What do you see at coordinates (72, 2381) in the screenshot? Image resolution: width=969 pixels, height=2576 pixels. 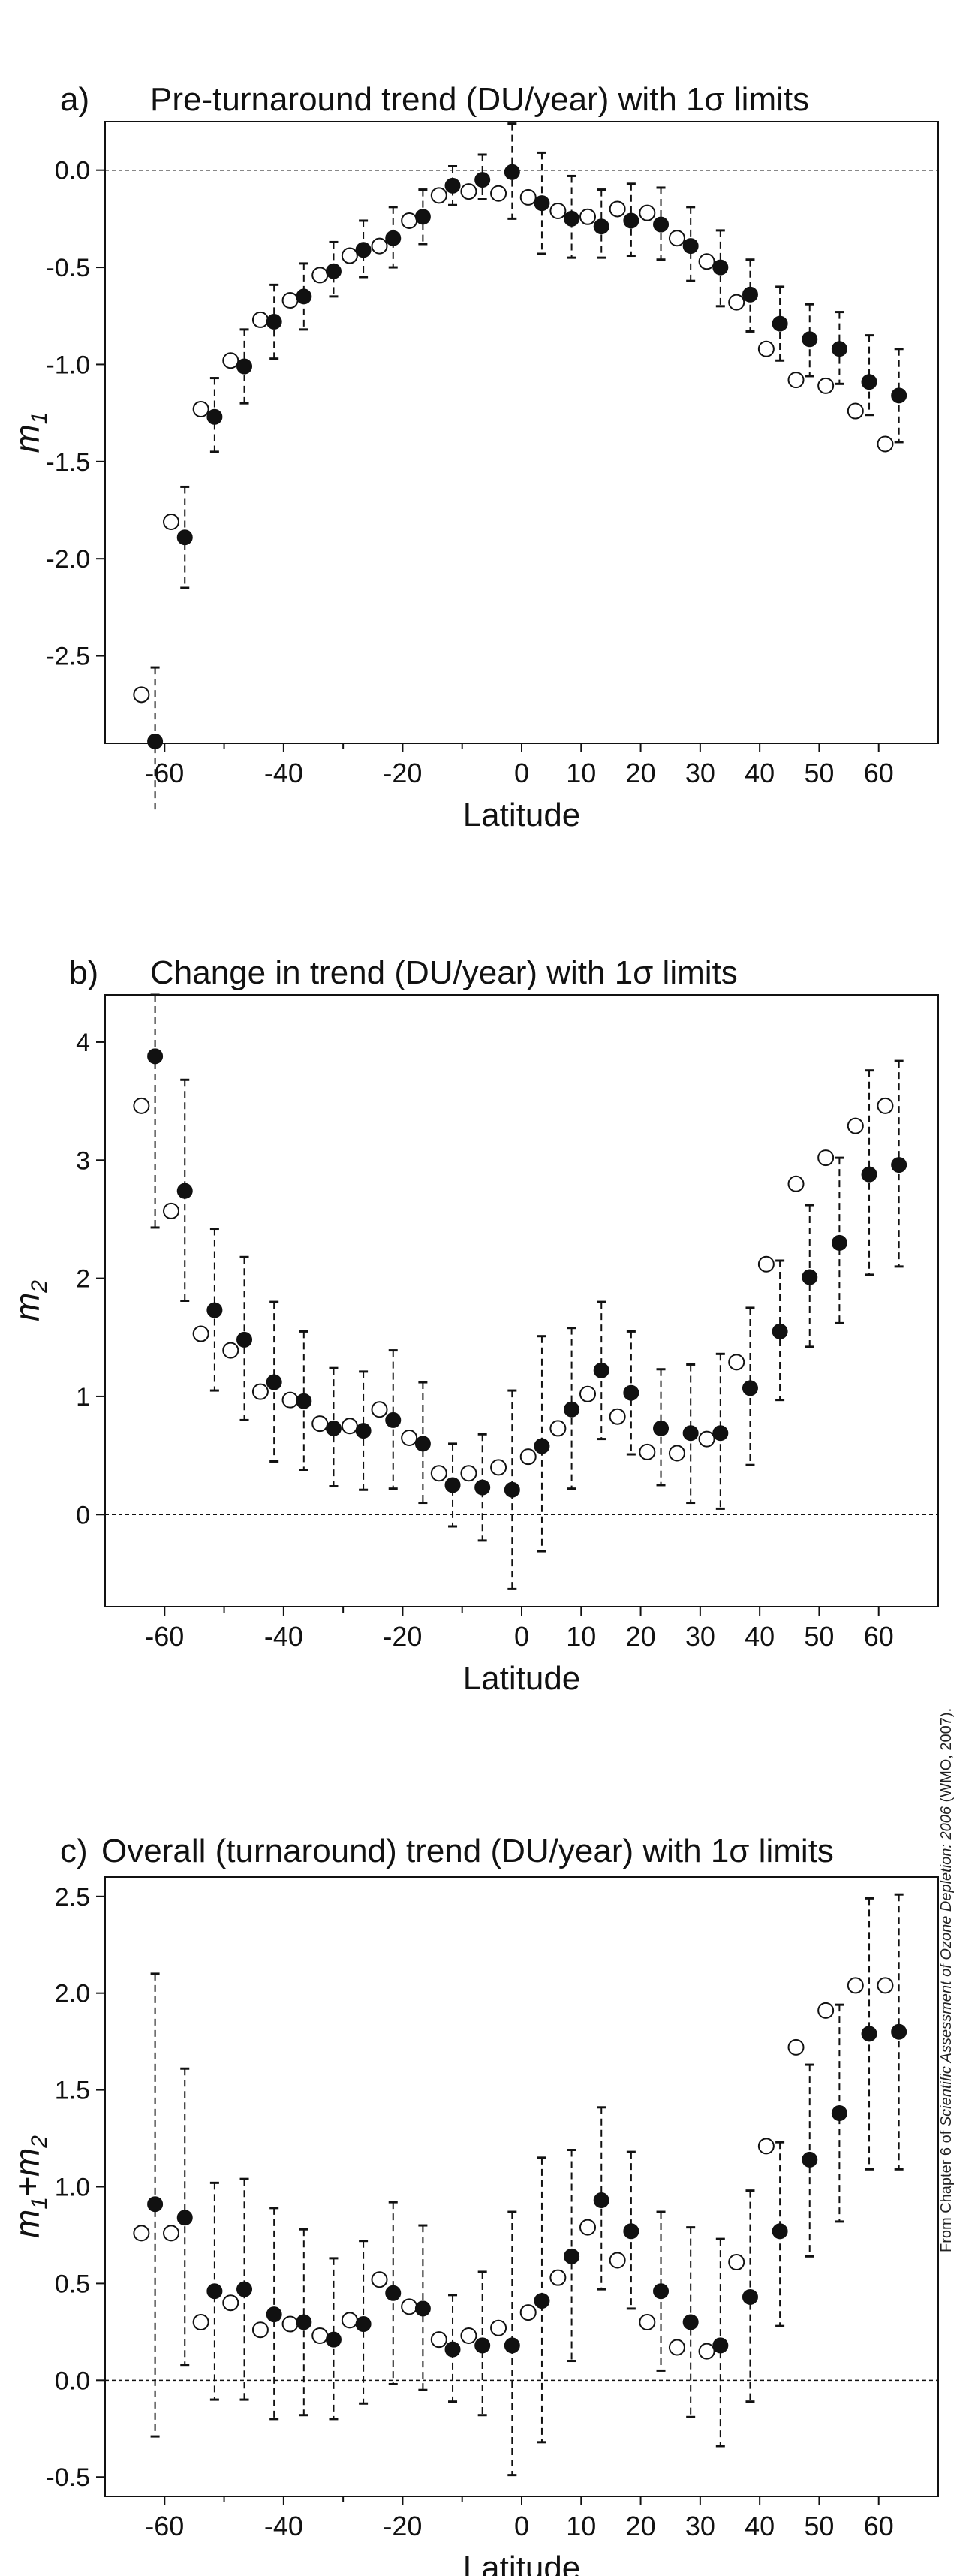 I see `y-tick-label: 0.0` at bounding box center [72, 2381].